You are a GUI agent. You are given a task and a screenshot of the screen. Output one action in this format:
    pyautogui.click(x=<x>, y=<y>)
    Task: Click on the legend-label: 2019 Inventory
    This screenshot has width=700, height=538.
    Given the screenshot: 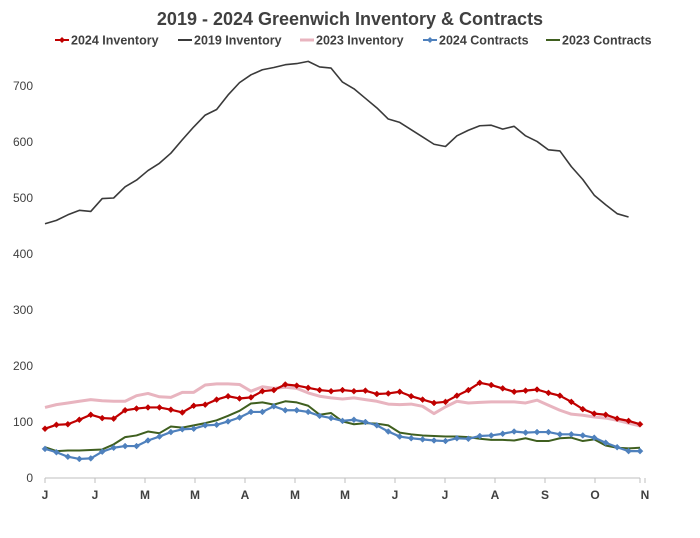 What is the action you would take?
    pyautogui.click(x=238, y=41)
    